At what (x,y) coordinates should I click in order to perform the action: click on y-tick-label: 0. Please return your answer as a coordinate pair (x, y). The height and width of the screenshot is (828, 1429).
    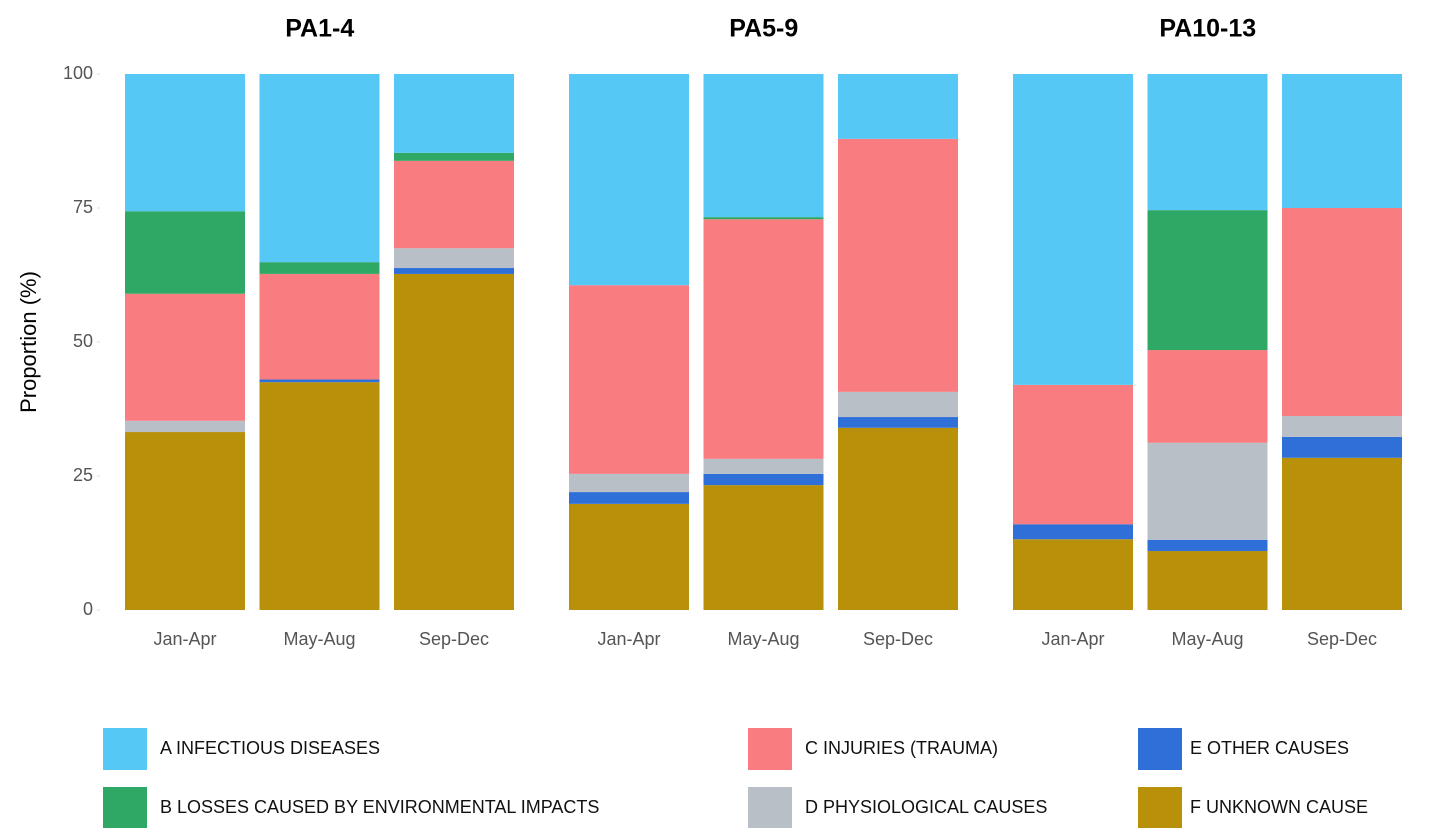
    Looking at the image, I should click on (88, 609).